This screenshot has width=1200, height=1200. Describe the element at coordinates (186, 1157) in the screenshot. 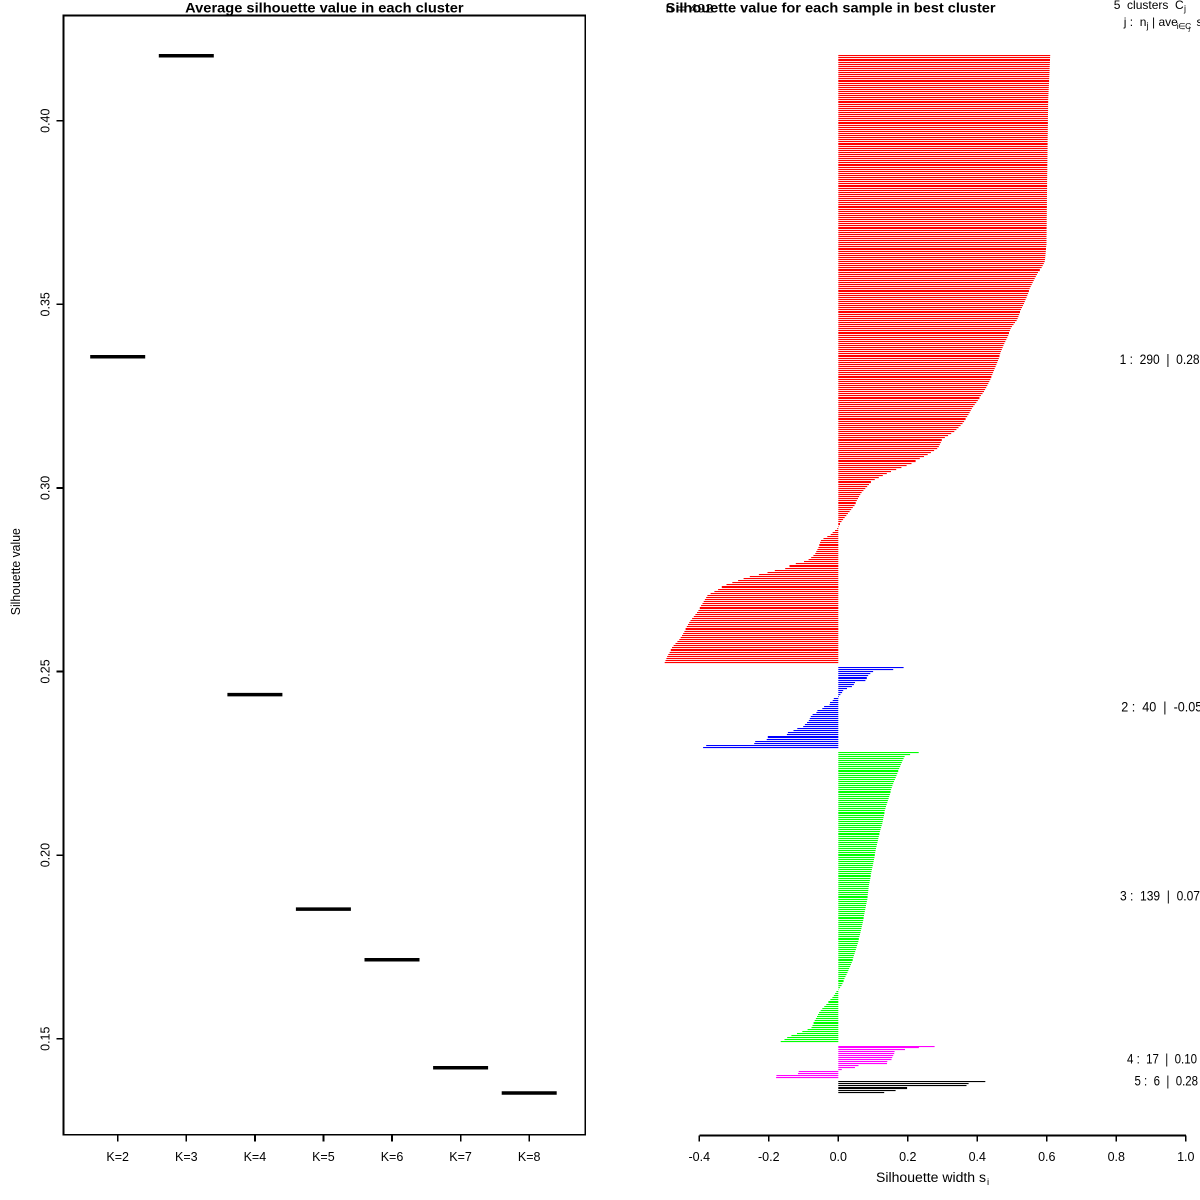

I see `svg-text: K=3` at that location.